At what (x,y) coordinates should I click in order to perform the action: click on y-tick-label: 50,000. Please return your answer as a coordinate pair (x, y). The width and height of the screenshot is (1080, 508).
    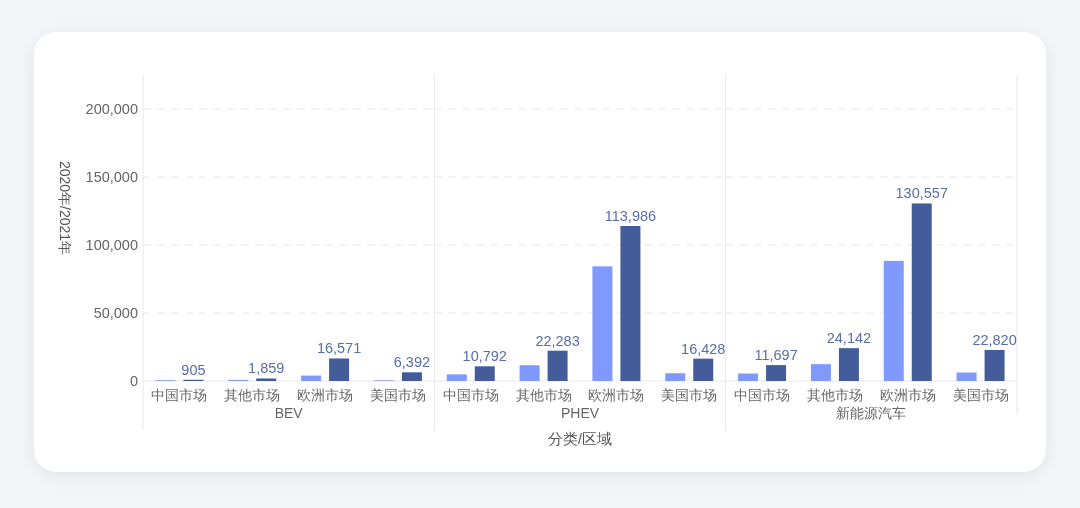
    Looking at the image, I should click on (115, 313).